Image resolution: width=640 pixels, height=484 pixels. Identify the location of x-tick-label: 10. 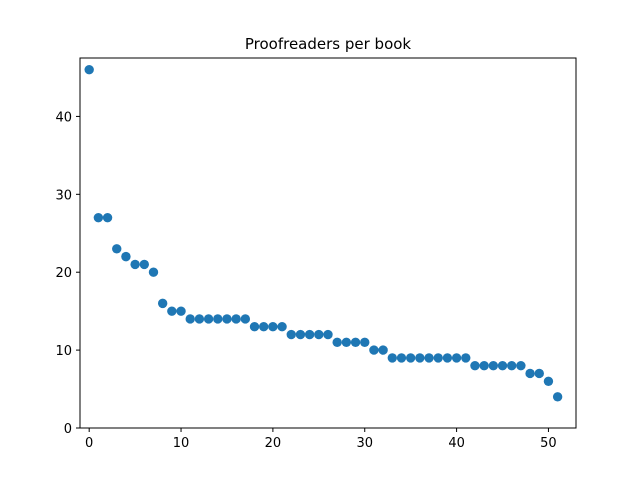
(181, 443).